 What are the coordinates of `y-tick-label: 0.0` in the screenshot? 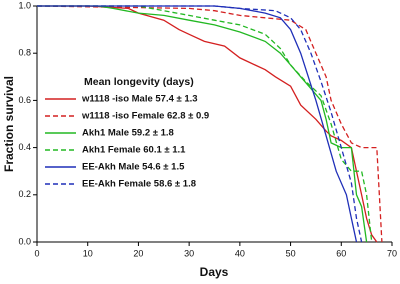 It's located at (24, 241).